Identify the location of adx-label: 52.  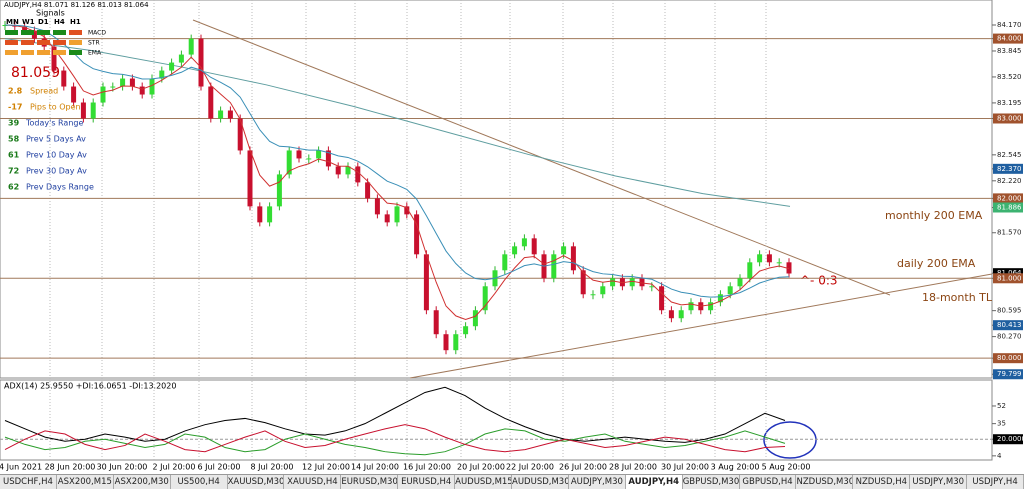
(1001, 406).